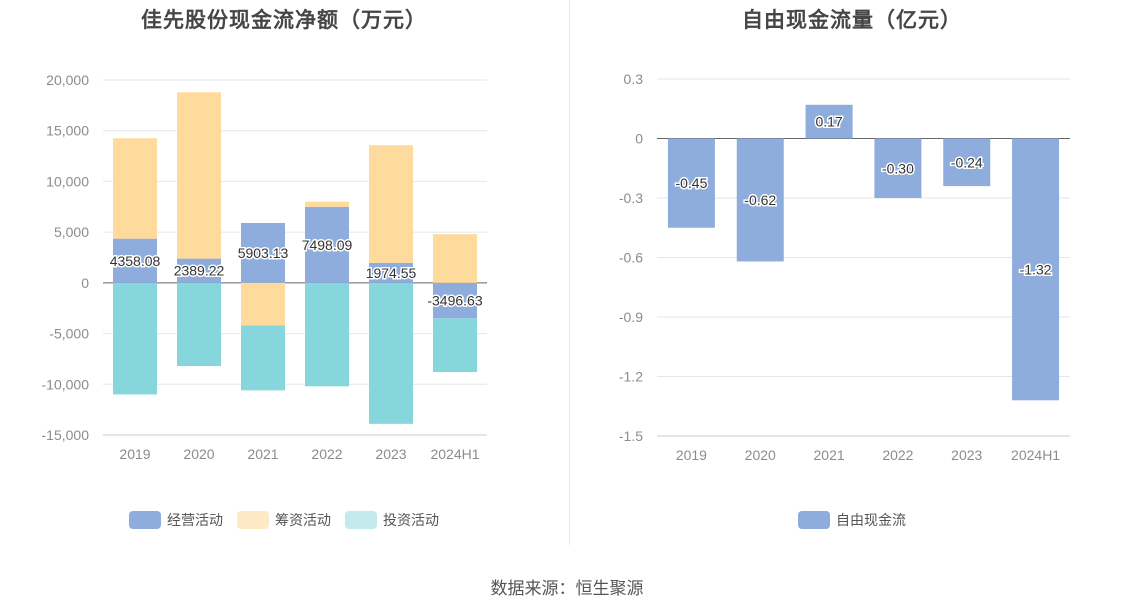 The width and height of the screenshot is (1134, 612). What do you see at coordinates (411, 520) in the screenshot?
I see `legend-label-investing: 投资活动` at bounding box center [411, 520].